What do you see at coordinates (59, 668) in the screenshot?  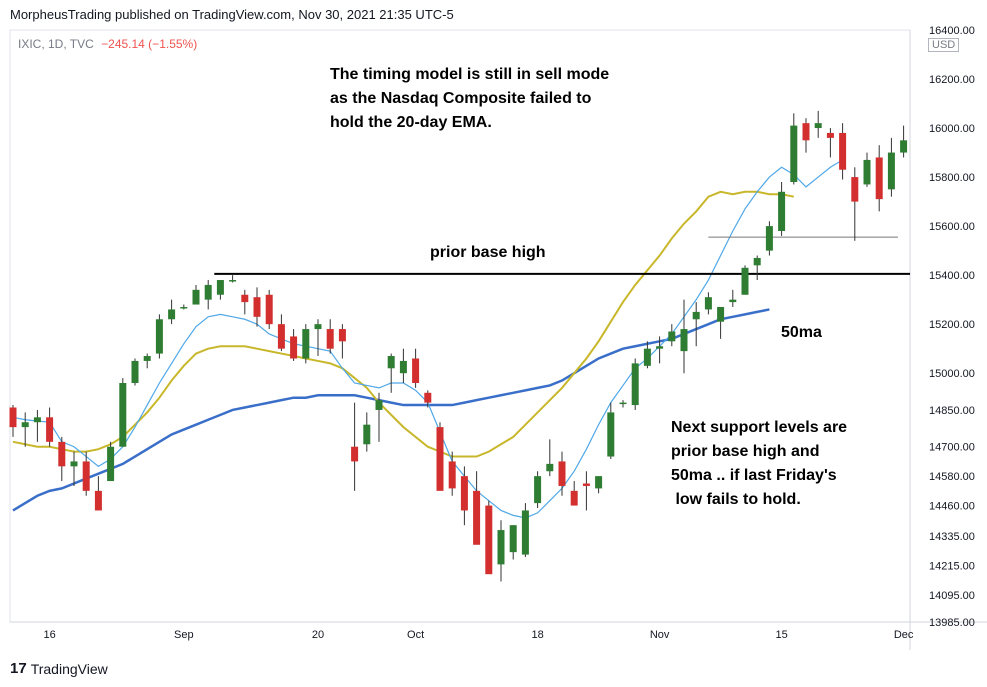 I see `tradingview-footer: 17 TradingView` at bounding box center [59, 668].